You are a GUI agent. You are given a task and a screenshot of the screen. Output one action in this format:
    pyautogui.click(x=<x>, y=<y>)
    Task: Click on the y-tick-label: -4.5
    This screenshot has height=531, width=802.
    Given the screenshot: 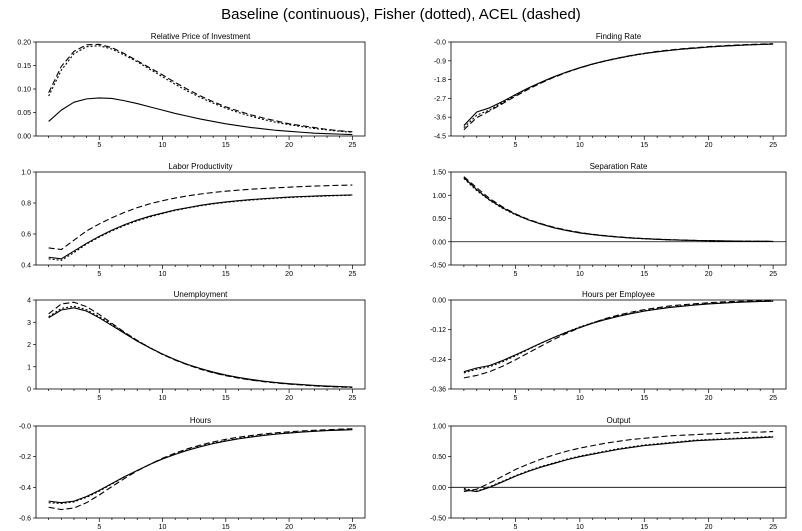 What is the action you would take?
    pyautogui.click(x=440, y=137)
    